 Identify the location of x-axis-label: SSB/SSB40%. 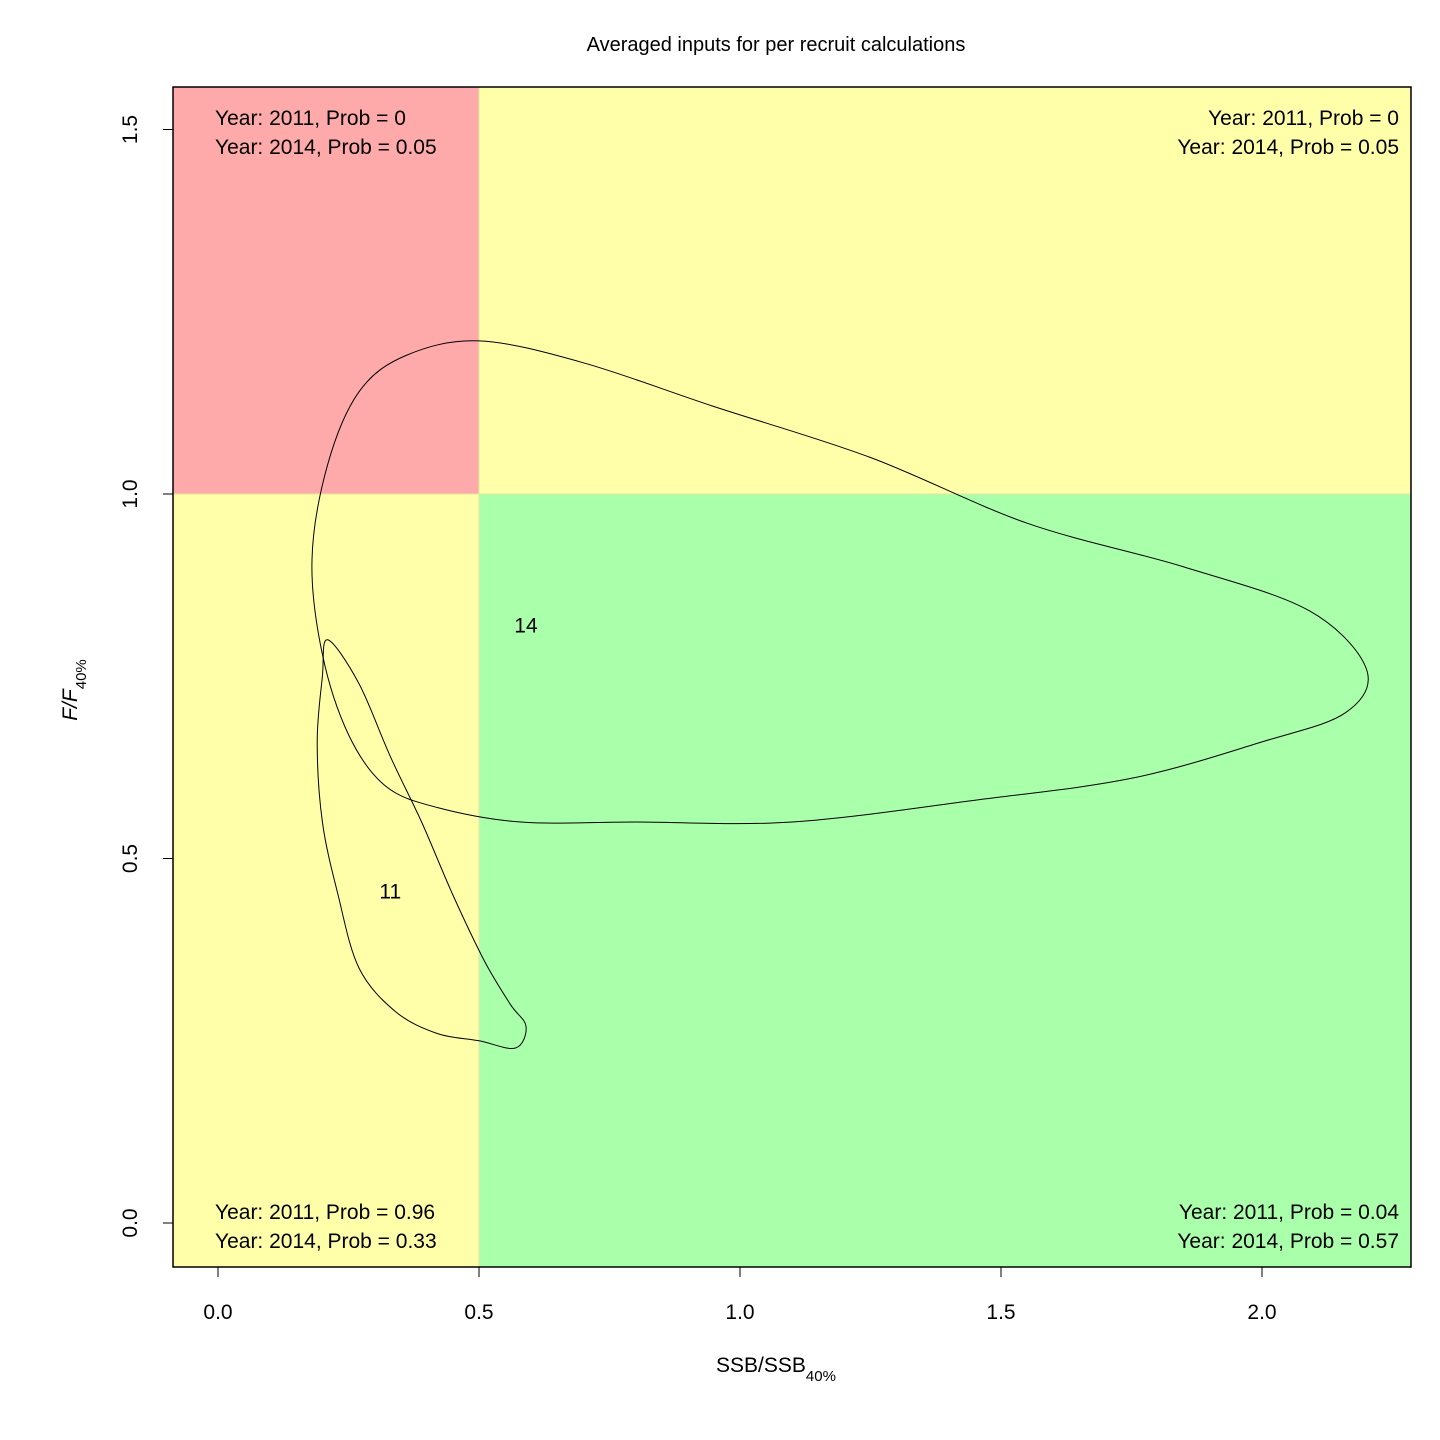
(776, 1369).